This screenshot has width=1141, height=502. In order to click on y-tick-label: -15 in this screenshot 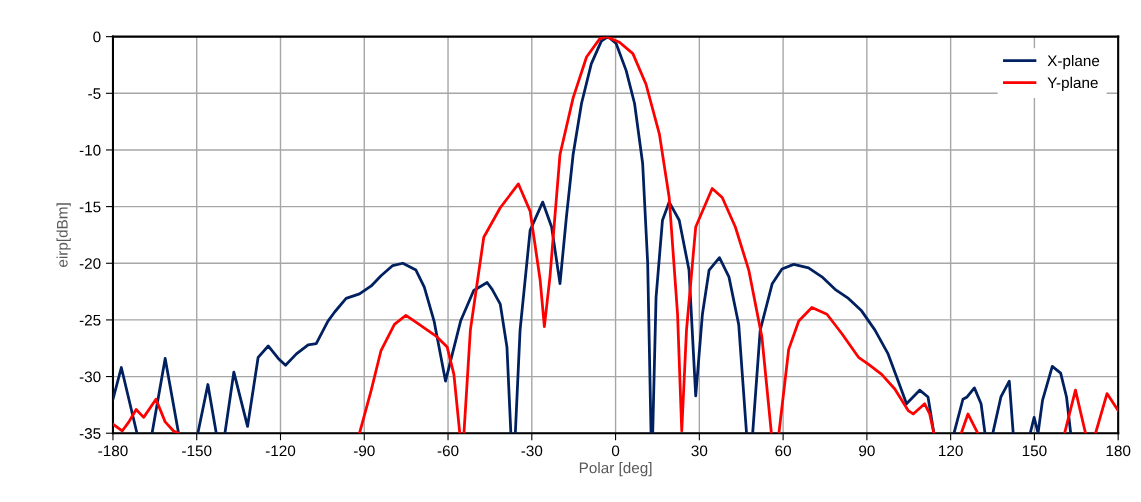, I will do `click(90, 207)`.